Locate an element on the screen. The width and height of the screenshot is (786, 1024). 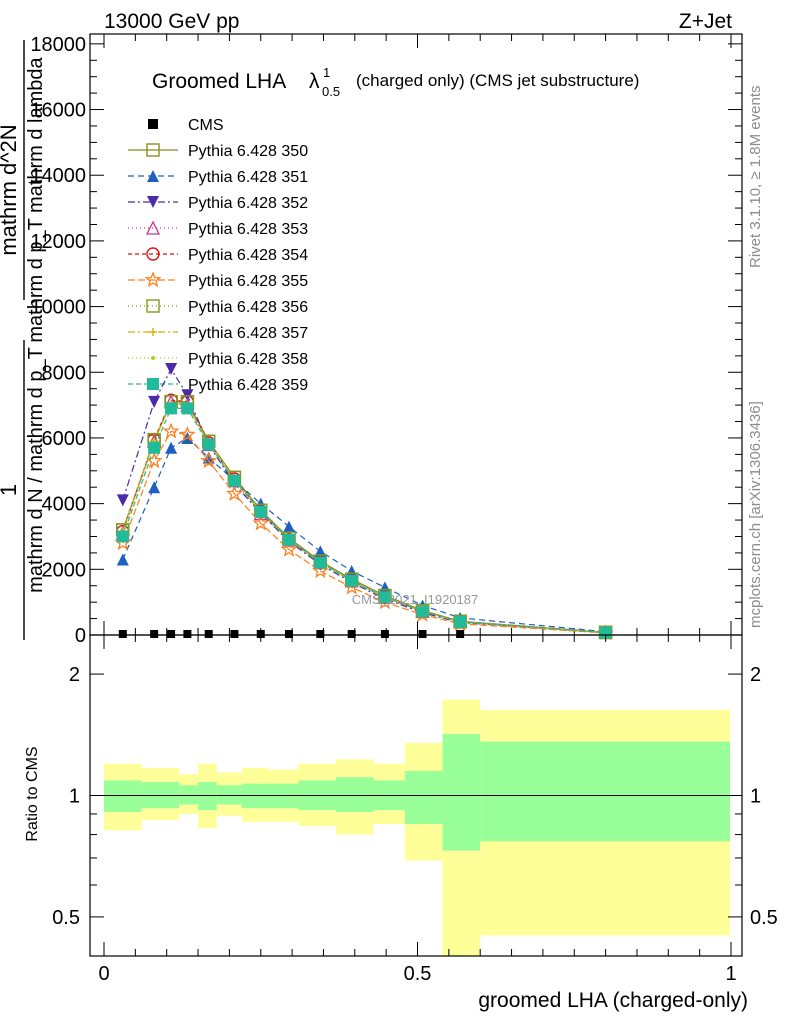
title-sub: 0.5 is located at coordinates (331, 91).